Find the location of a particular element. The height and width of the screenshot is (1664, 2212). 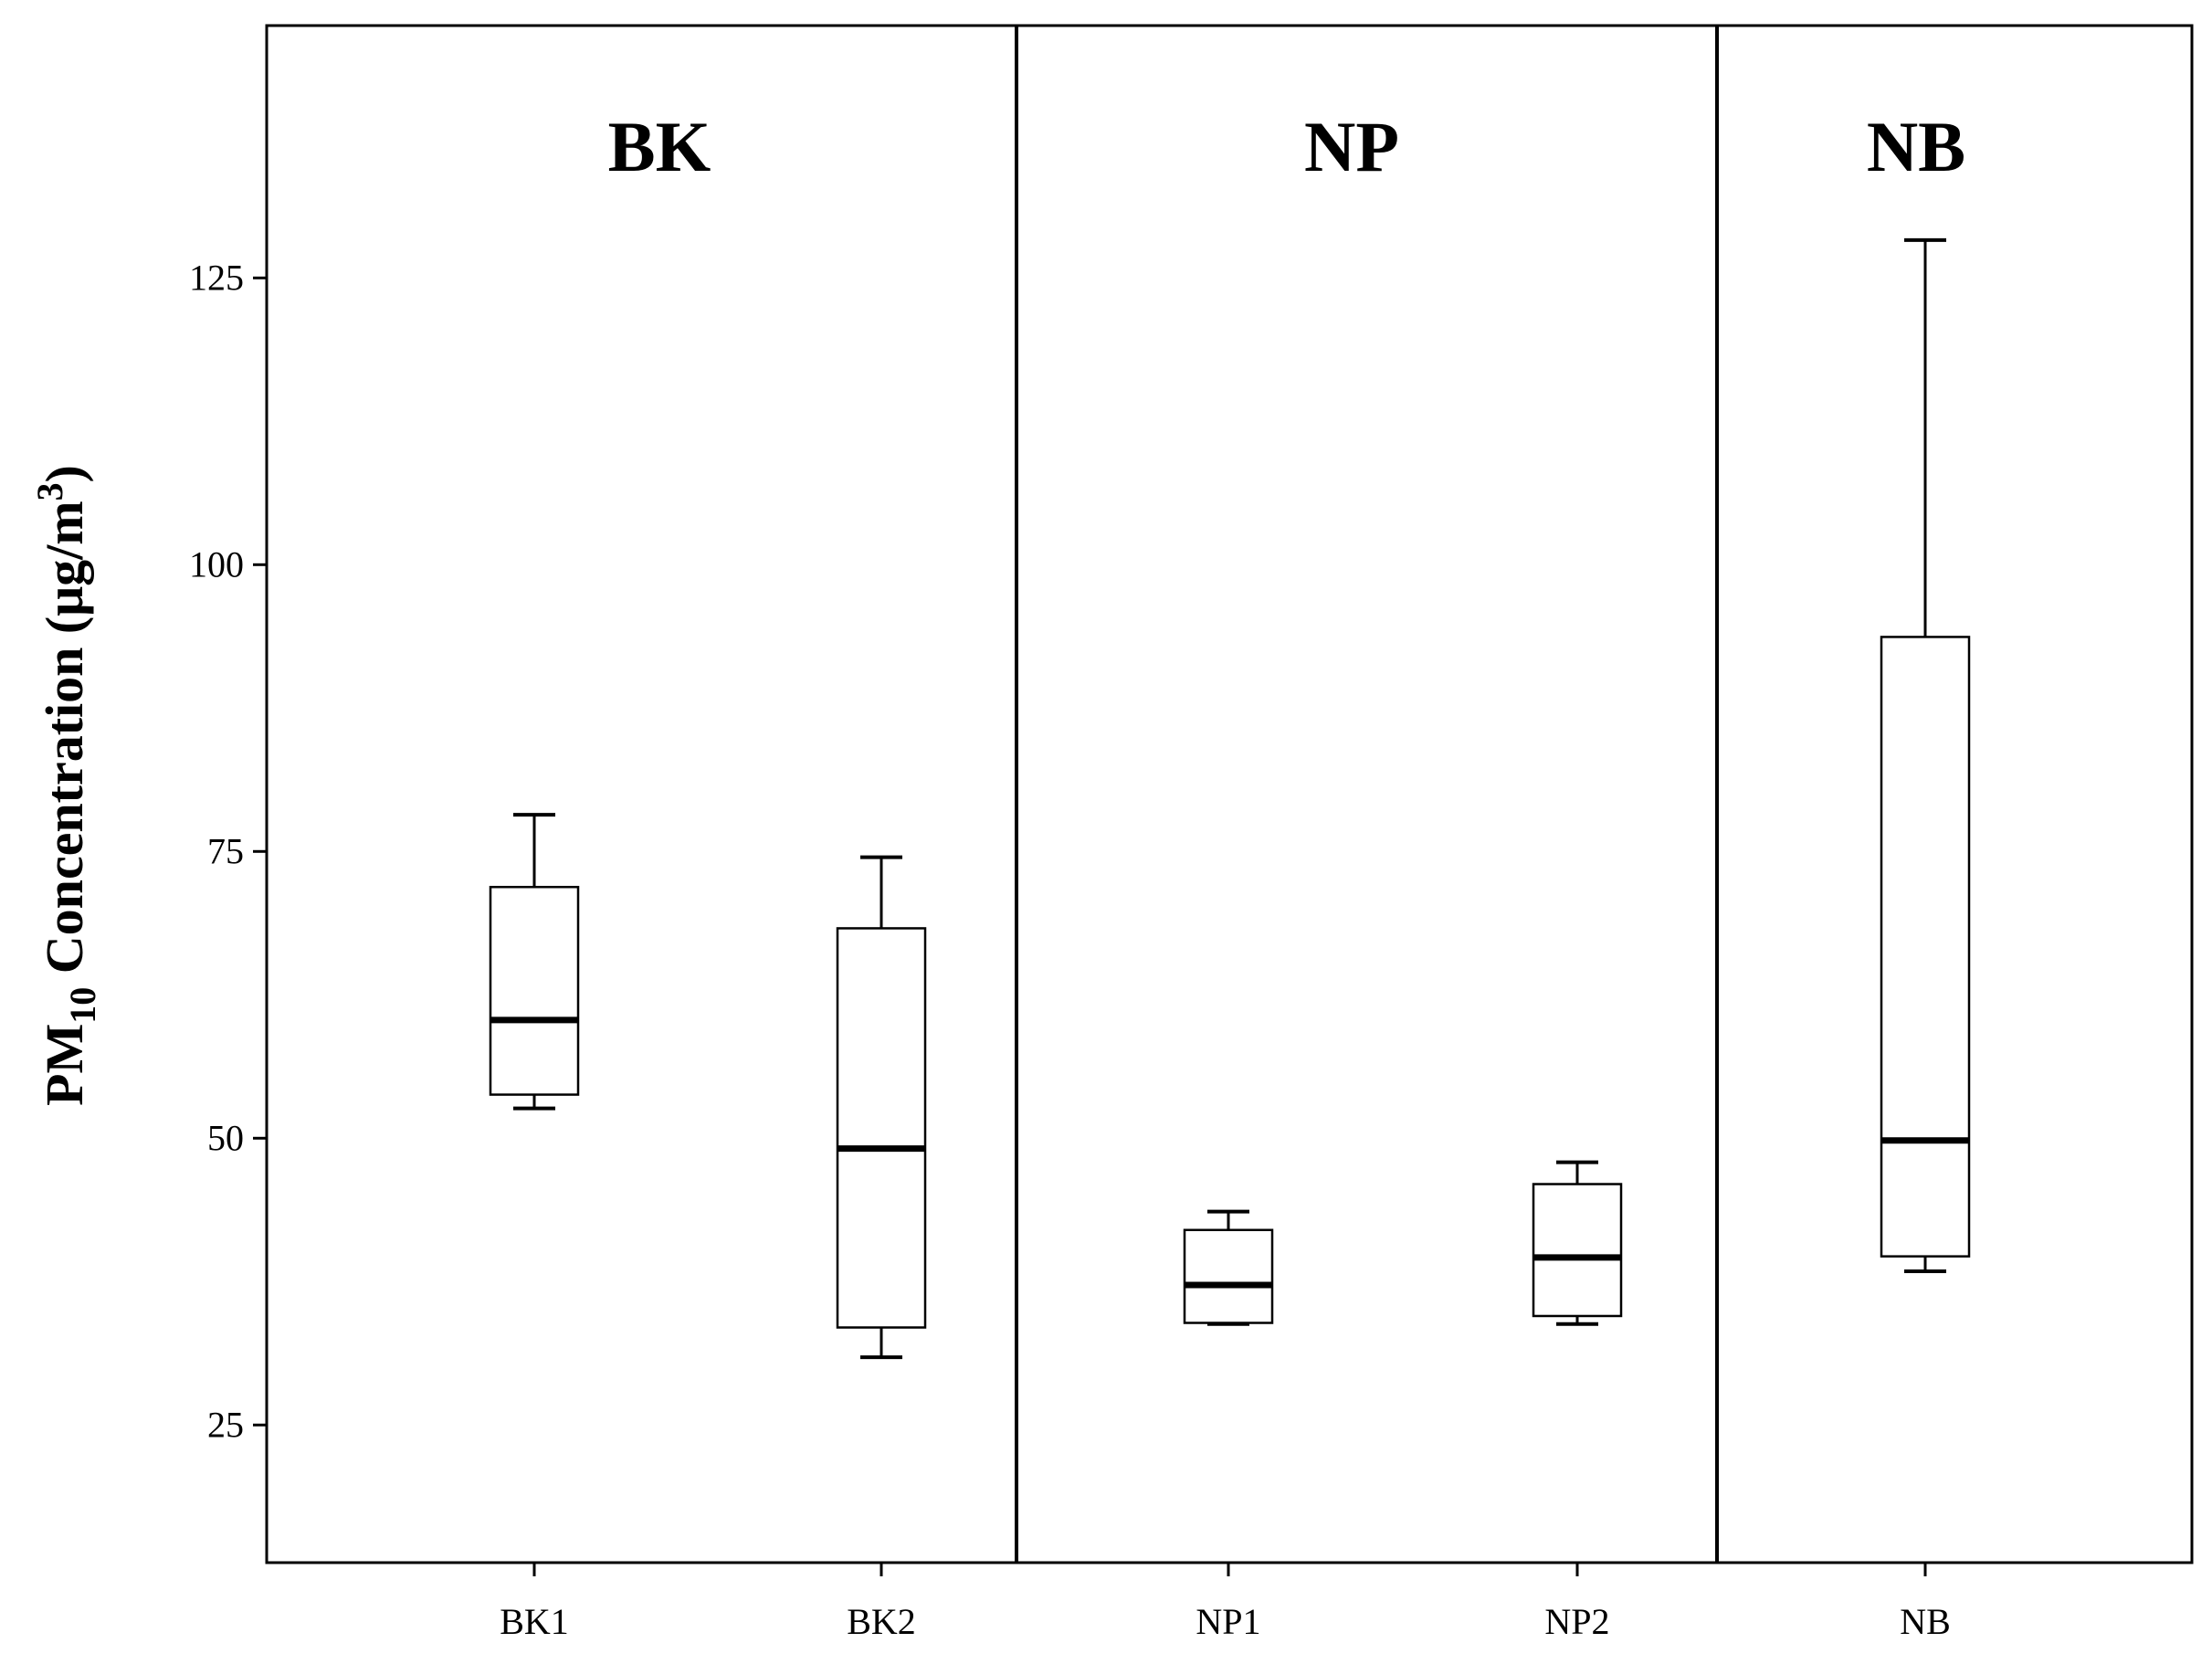

x-tick-label-nb: NB is located at coordinates (1925, 1622).